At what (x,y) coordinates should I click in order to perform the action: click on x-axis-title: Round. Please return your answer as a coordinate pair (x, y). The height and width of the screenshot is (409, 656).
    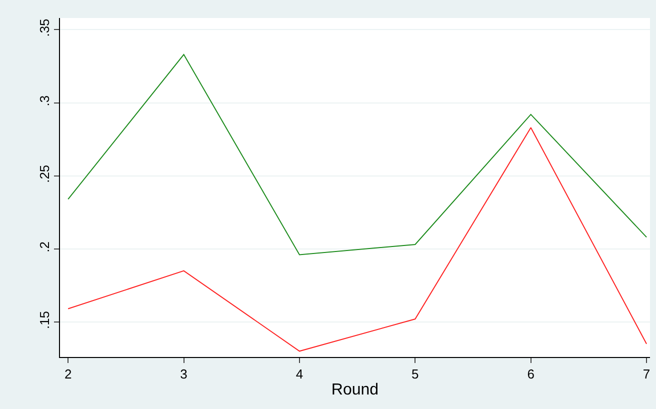
    Looking at the image, I should click on (355, 389).